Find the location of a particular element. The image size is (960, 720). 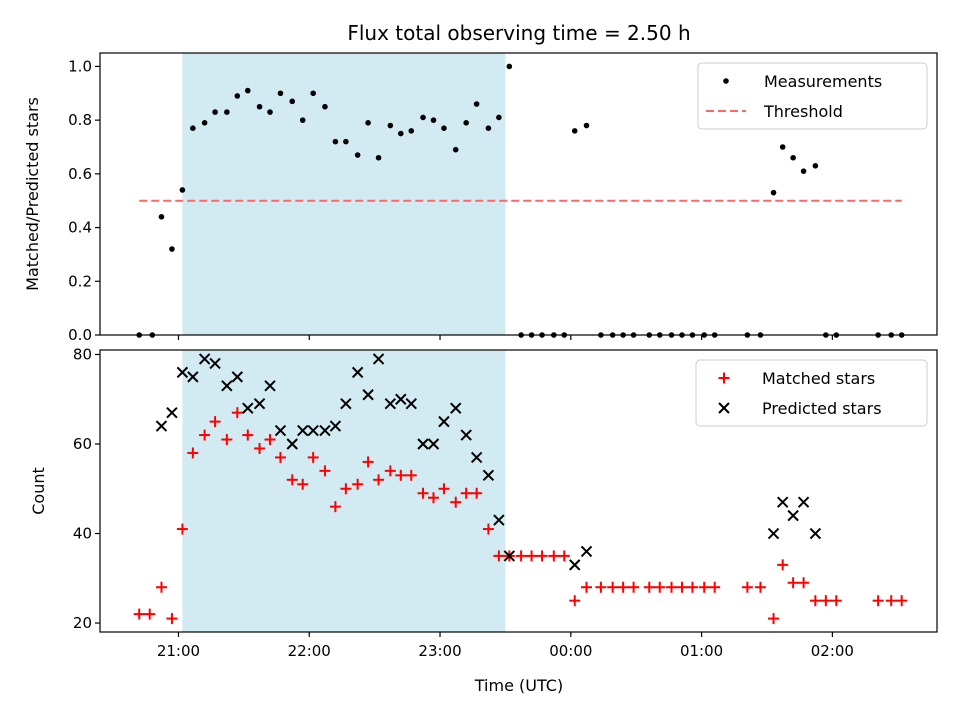

legend-handle-plus is located at coordinates (724, 378).